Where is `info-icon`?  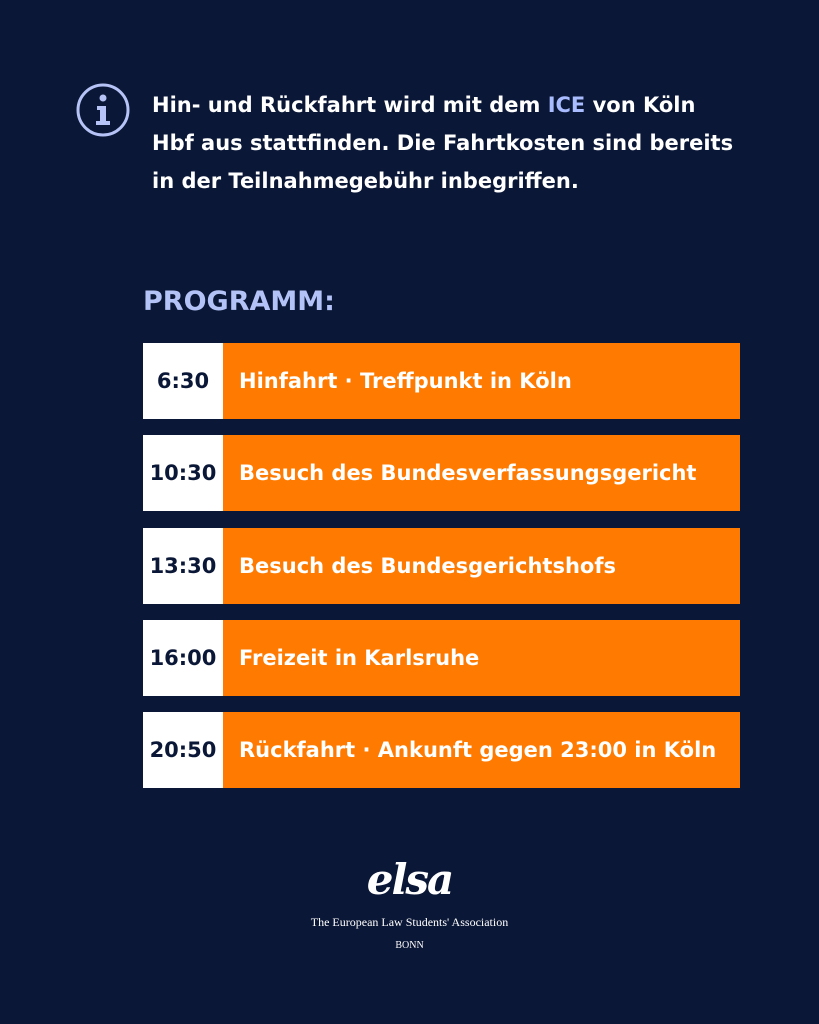
info-icon is located at coordinates (103, 110).